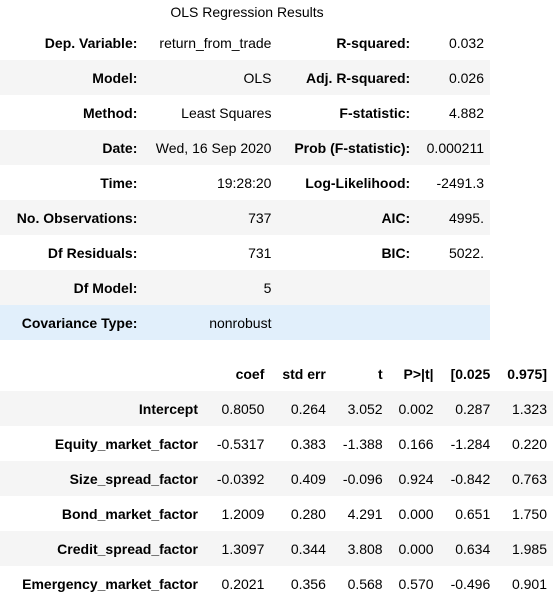  I want to click on row-label: Intercept, so click(102, 408).